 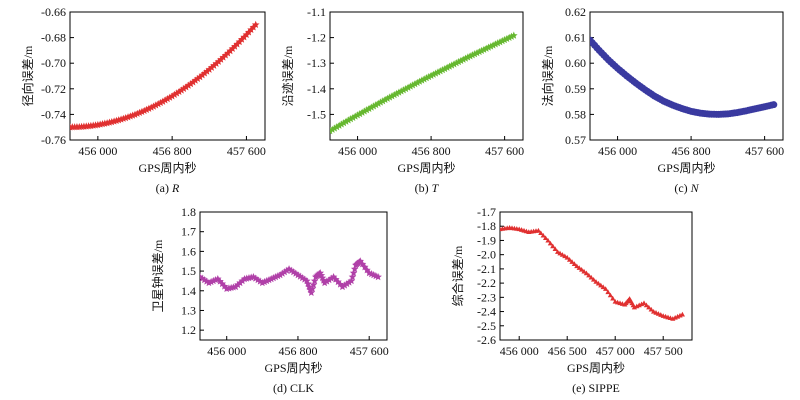 What do you see at coordinates (615, 351) in the screenshot?
I see `x-tick-label: 457 000` at bounding box center [615, 351].